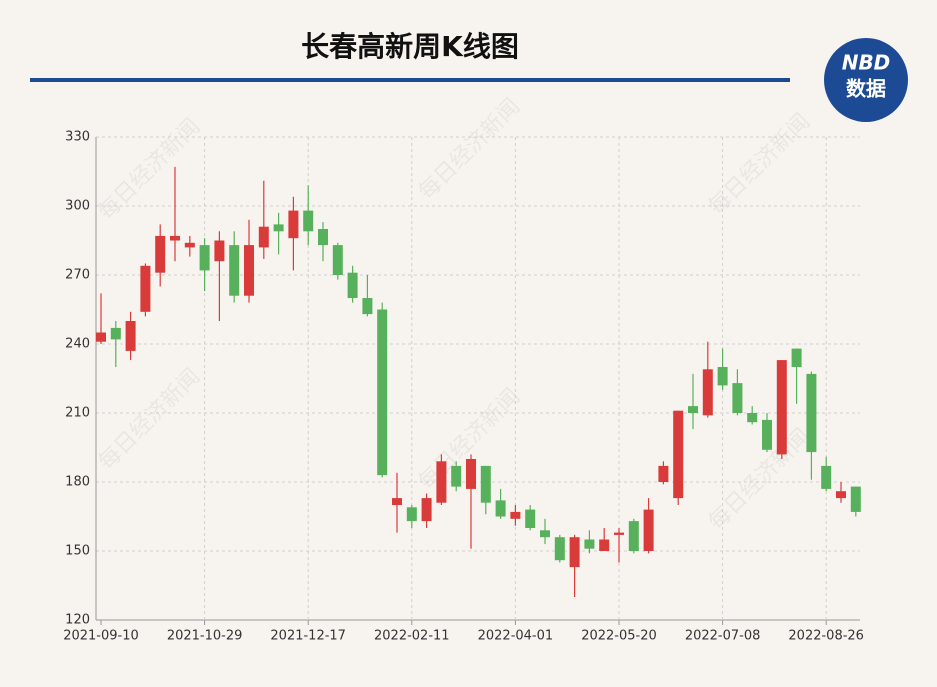 This screenshot has width=937, height=687. Describe the element at coordinates (866, 63) in the screenshot. I see `logo-brand: NBD` at that location.